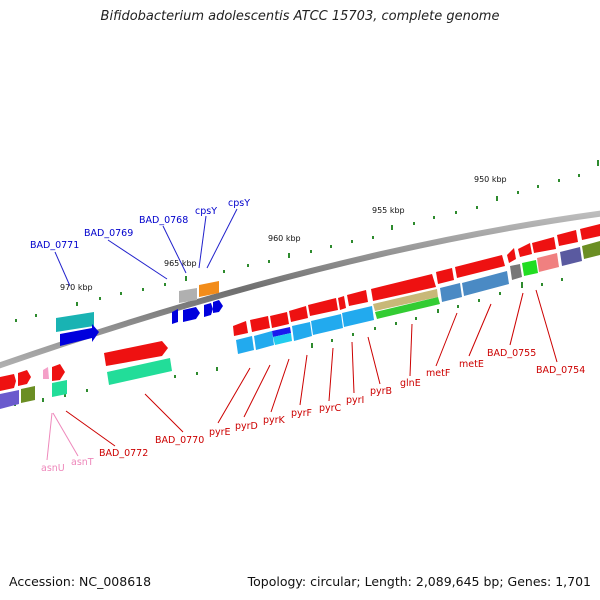 Image resolution: width=600 pixels, height=600 pixels. Describe the element at coordinates (279, 320) in the screenshot. I see `gene-pyrk` at that location.